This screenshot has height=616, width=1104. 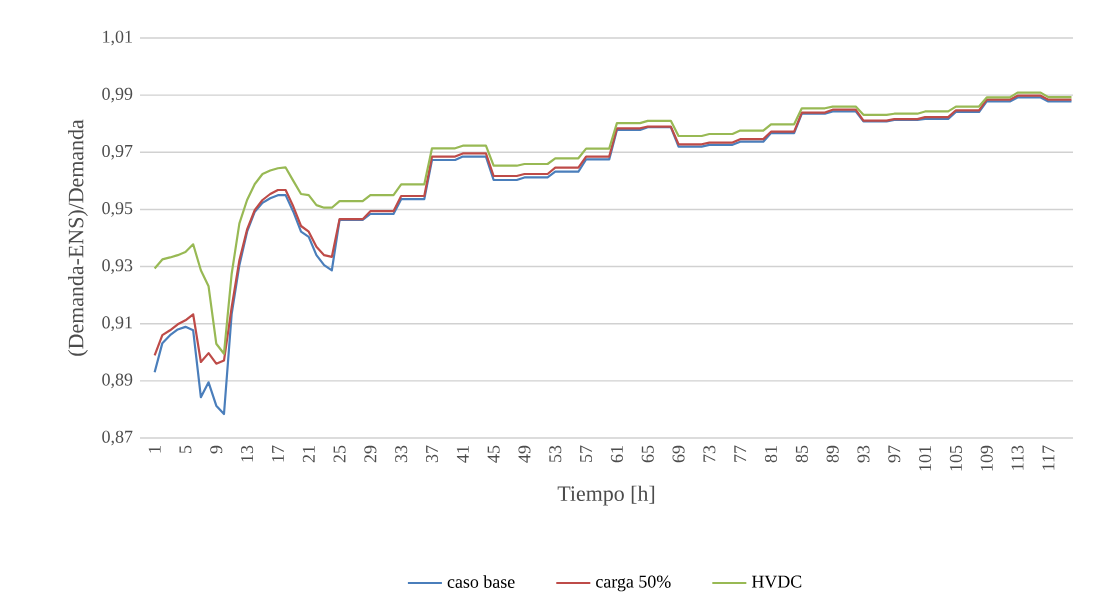 I want to click on x-tick-label: 109, so click(x=986, y=458).